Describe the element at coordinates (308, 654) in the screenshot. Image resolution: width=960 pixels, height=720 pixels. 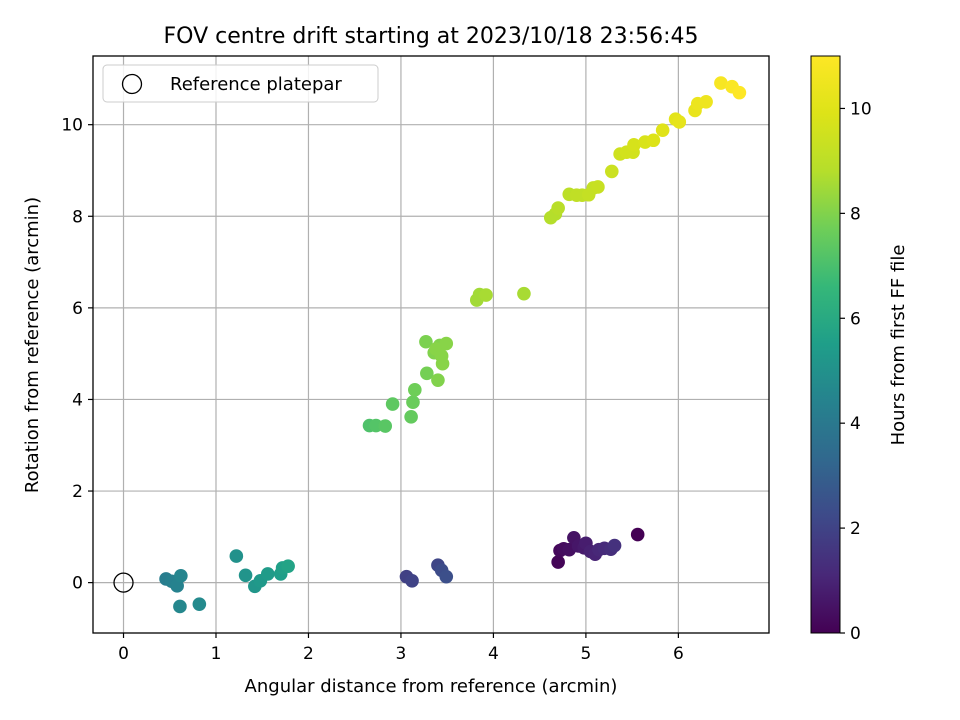
I see `x-tick-label: 2` at that location.